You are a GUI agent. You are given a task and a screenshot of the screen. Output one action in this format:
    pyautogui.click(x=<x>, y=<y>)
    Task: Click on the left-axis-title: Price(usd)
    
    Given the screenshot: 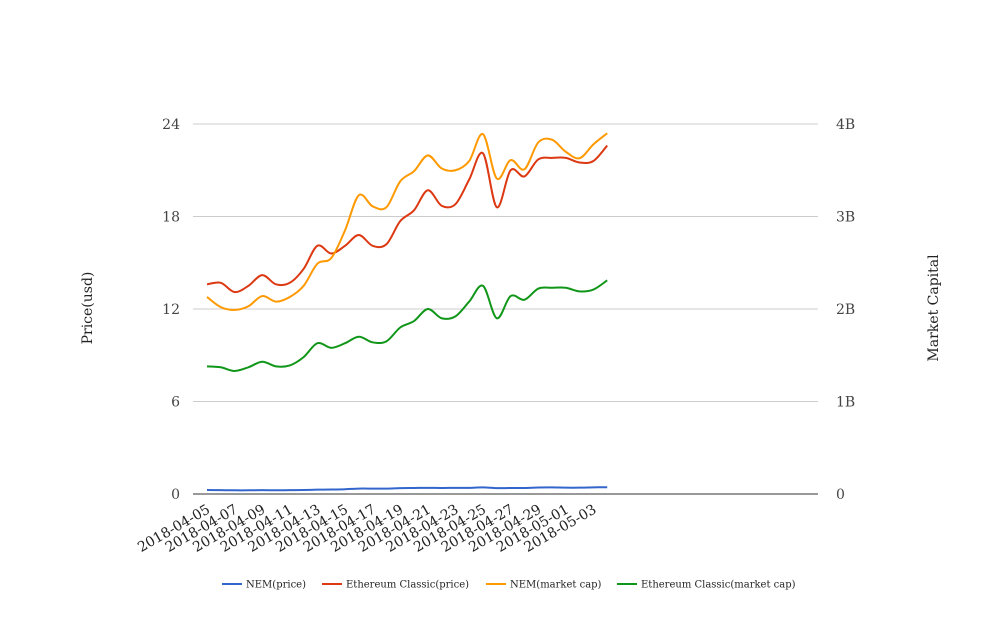 What is the action you would take?
    pyautogui.click(x=88, y=308)
    